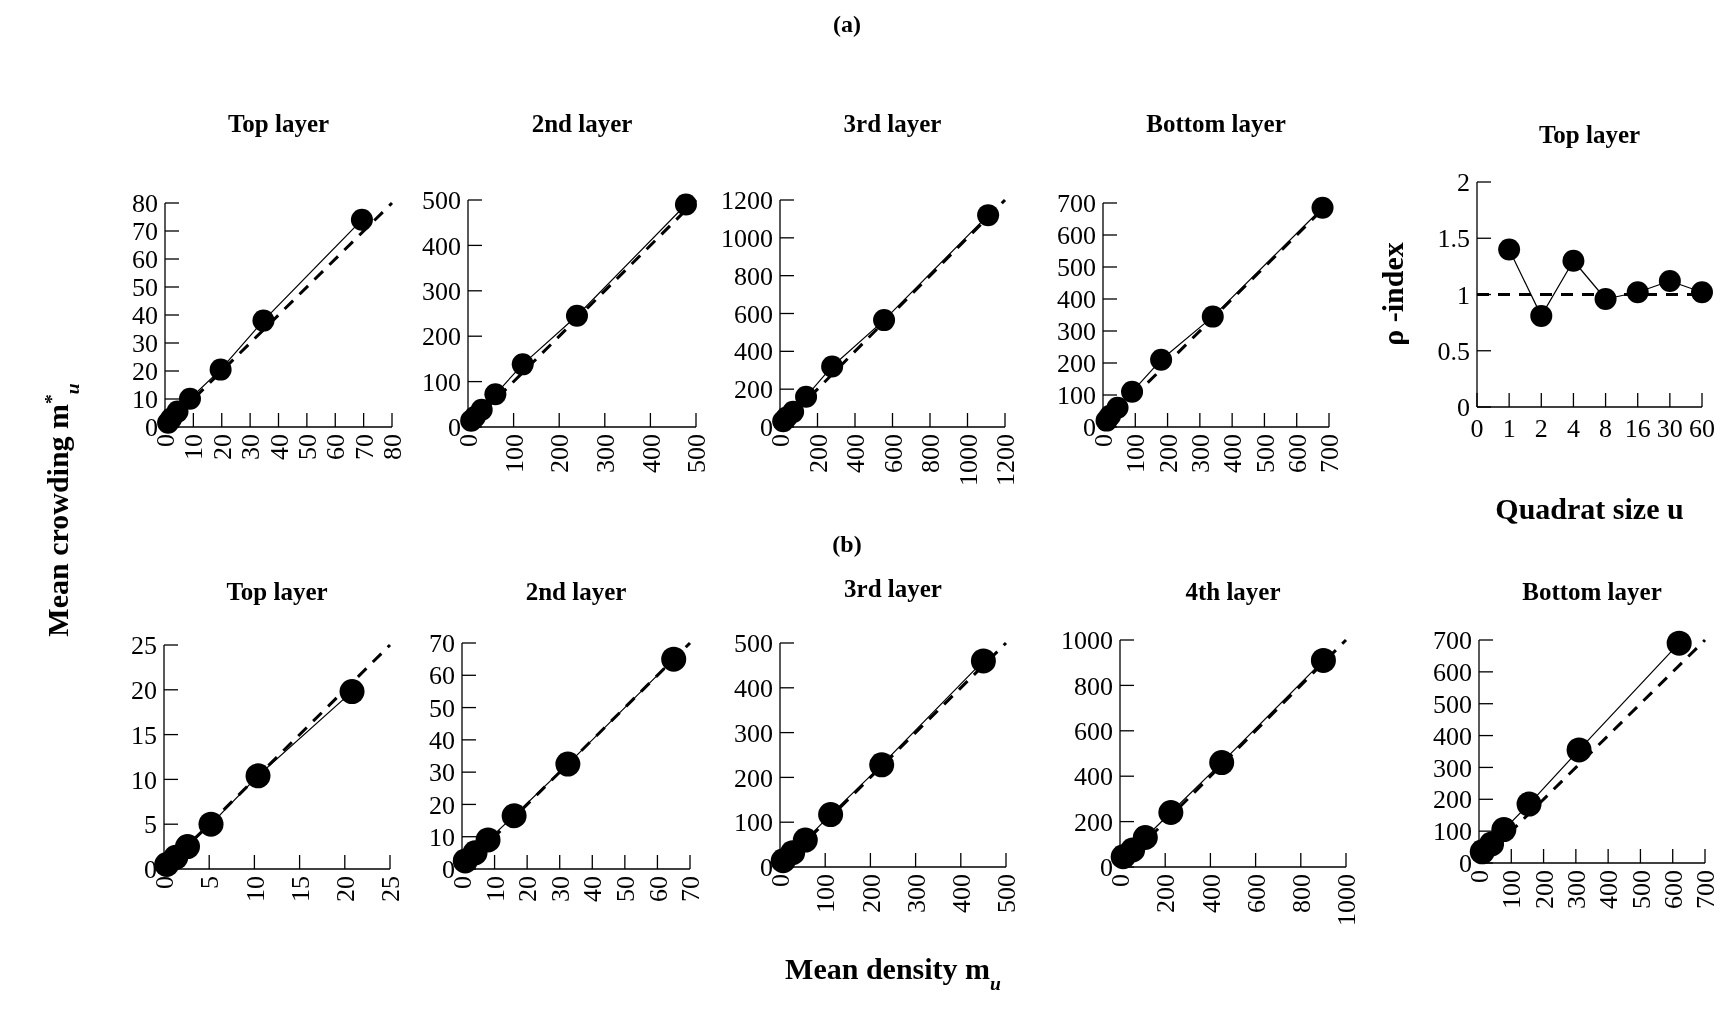  I want to click on y-tick-label: 1200, so click(747, 201).